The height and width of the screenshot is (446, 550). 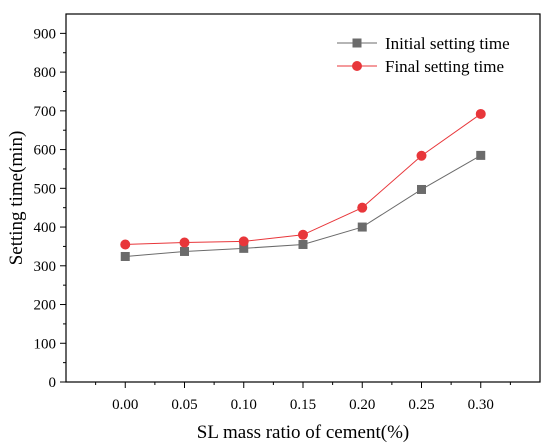 What do you see at coordinates (45, 344) in the screenshot?
I see `y-tick-label: 100` at bounding box center [45, 344].